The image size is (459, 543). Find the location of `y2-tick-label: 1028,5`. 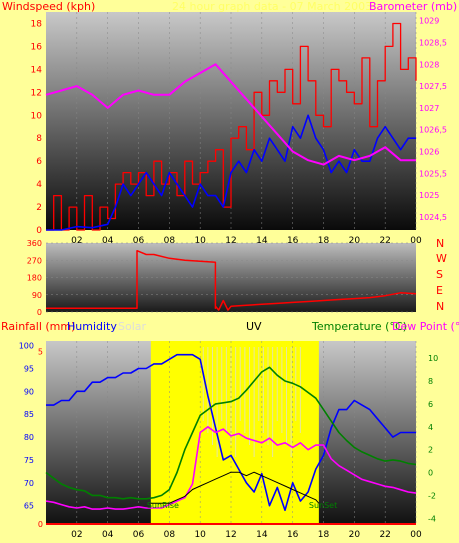

y2-tick-label: 1028,5 is located at coordinates (433, 43).